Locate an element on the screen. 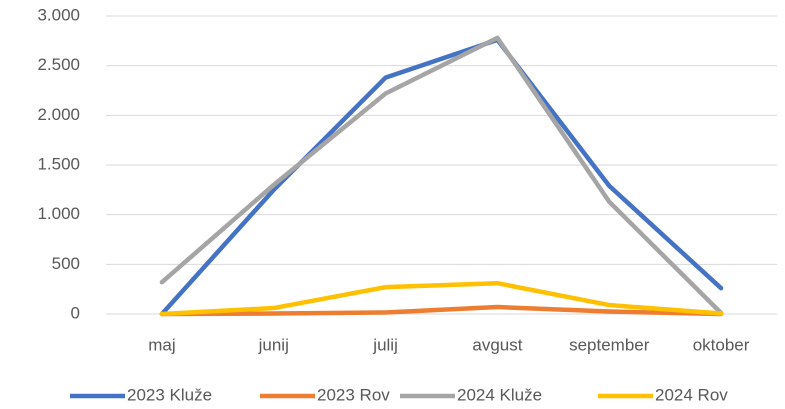 Image resolution: width=785 pixels, height=409 pixels. y-tick-label: 500 is located at coordinates (66, 263).